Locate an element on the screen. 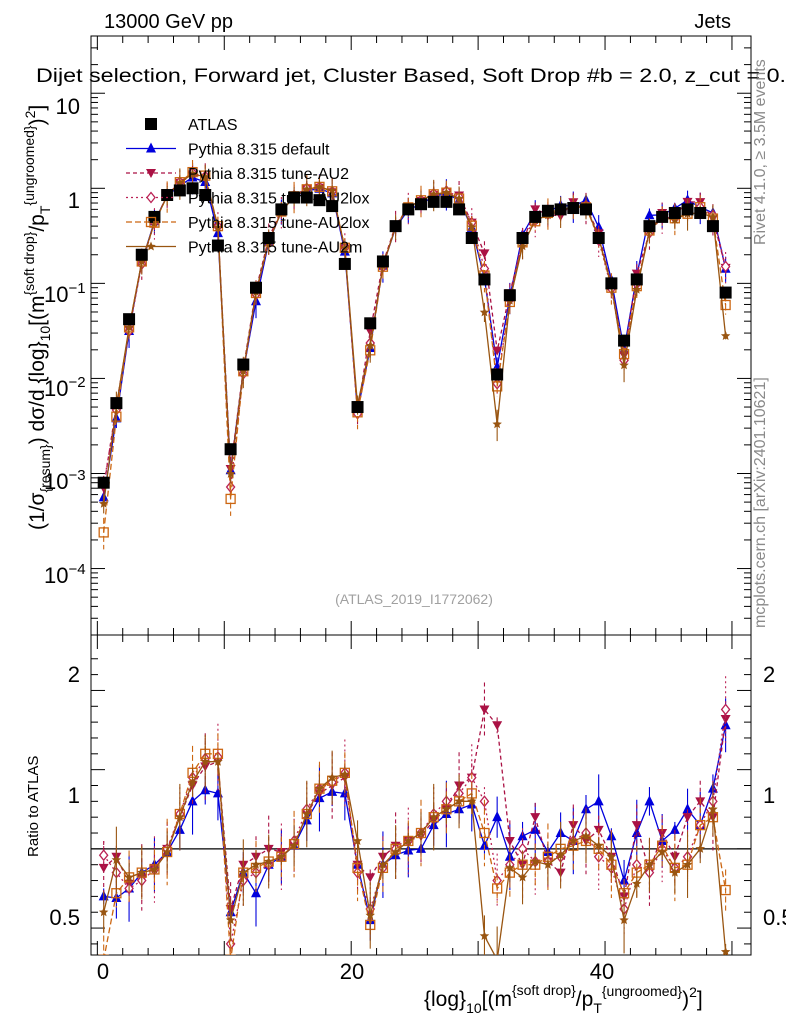  y-ratio-tick-label-right: 1 is located at coordinates (769, 795).